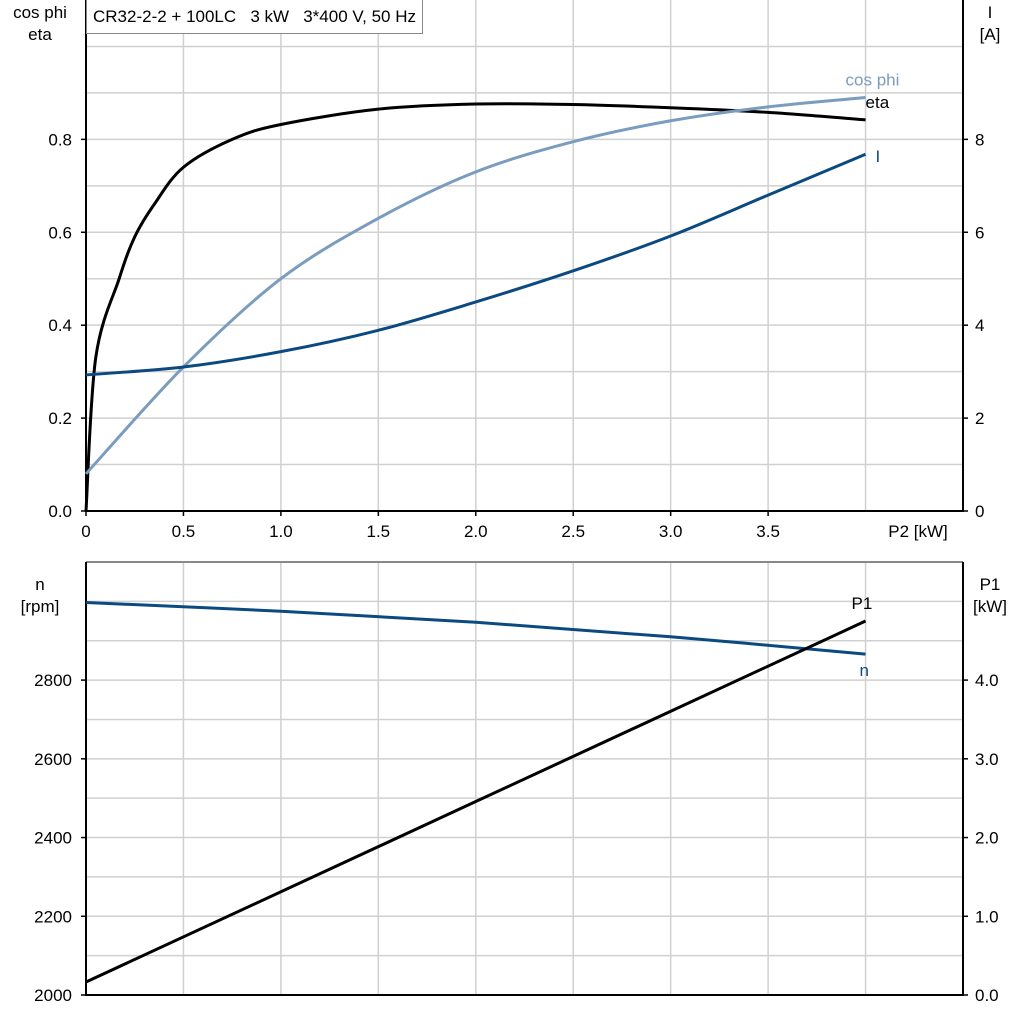  What do you see at coordinates (475, 628) in the screenshot?
I see `series-line-n` at bounding box center [475, 628].